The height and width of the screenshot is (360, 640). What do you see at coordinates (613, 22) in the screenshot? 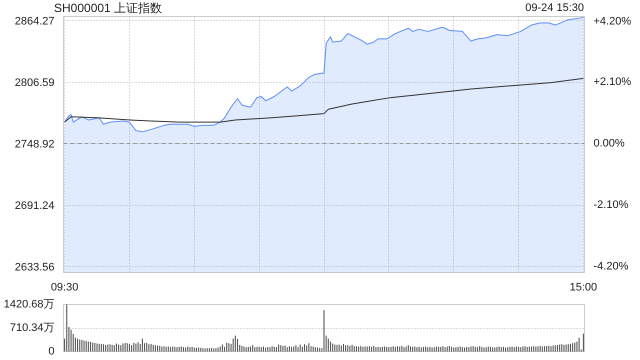
I see `y2-tick-label: +4.20%` at bounding box center [613, 22].